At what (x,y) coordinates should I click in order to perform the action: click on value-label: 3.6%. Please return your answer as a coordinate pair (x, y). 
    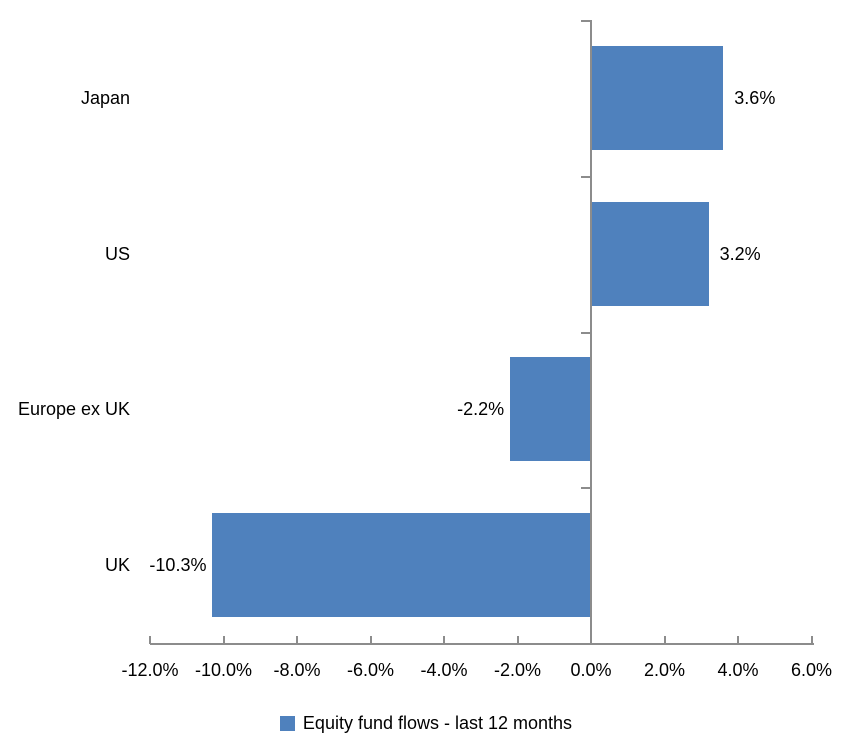
    Looking at the image, I should click on (755, 97).